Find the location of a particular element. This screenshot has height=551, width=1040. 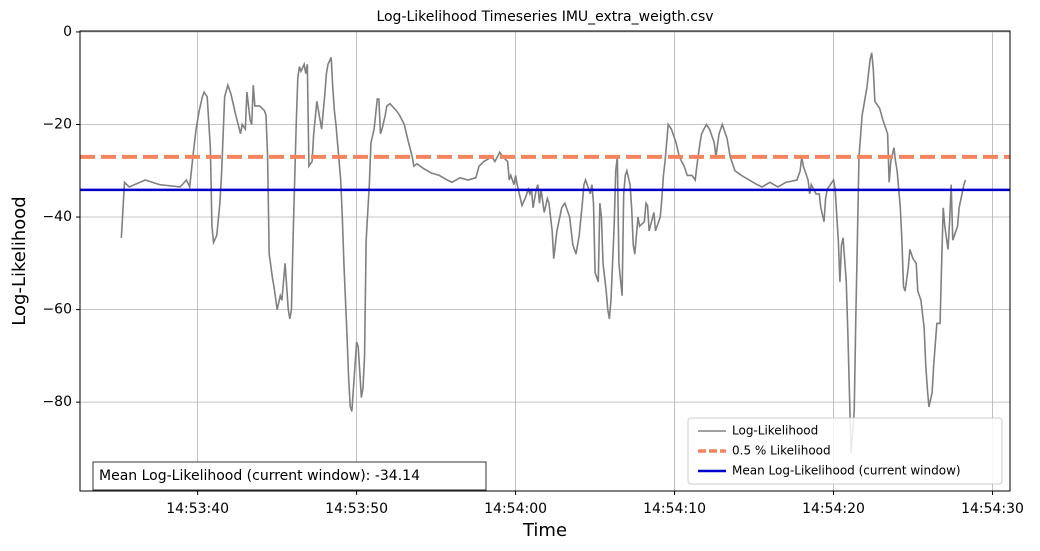

x-axis-label: Time is located at coordinates (544, 530).